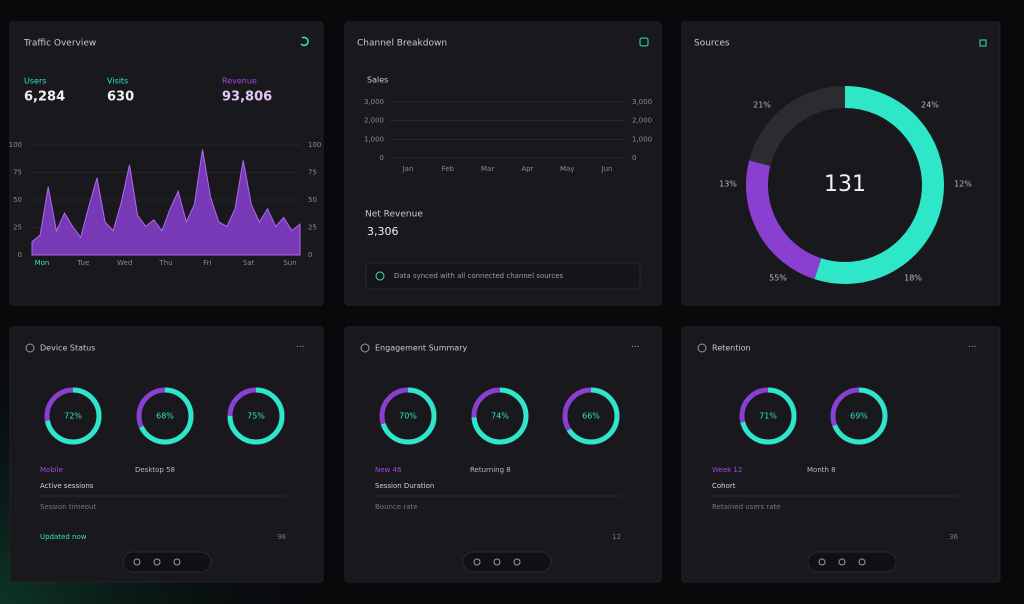 The height and width of the screenshot is (604, 1024). I want to click on notice-bar, so click(503, 276).